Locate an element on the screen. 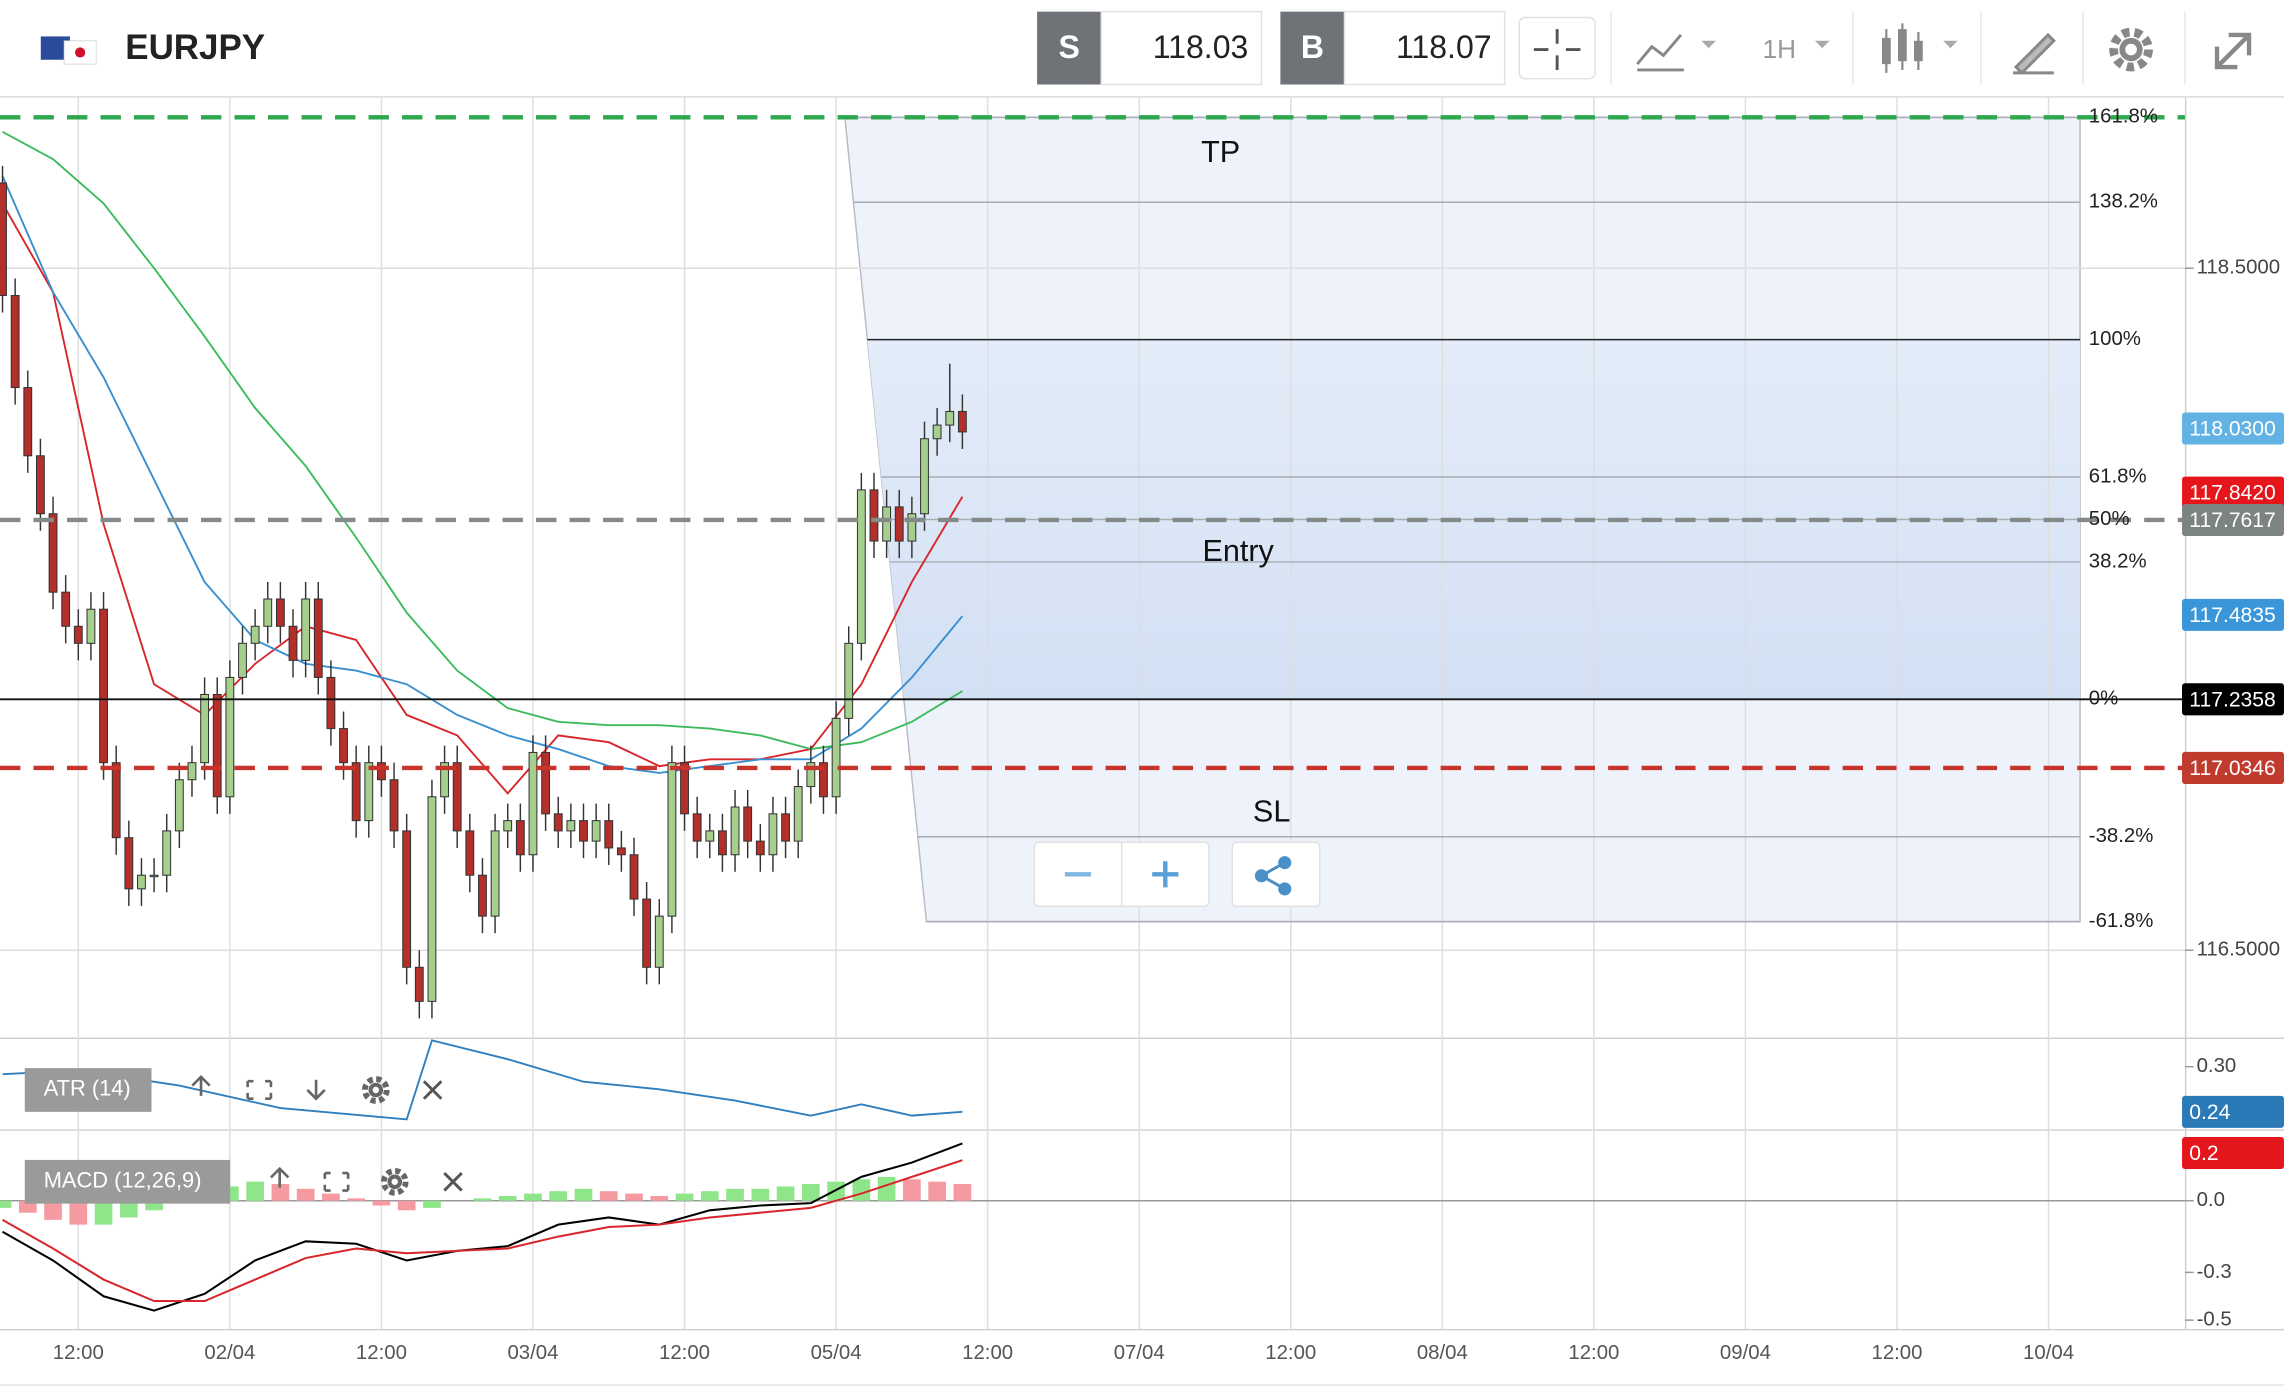  sell-button is located at coordinates (1069, 48).